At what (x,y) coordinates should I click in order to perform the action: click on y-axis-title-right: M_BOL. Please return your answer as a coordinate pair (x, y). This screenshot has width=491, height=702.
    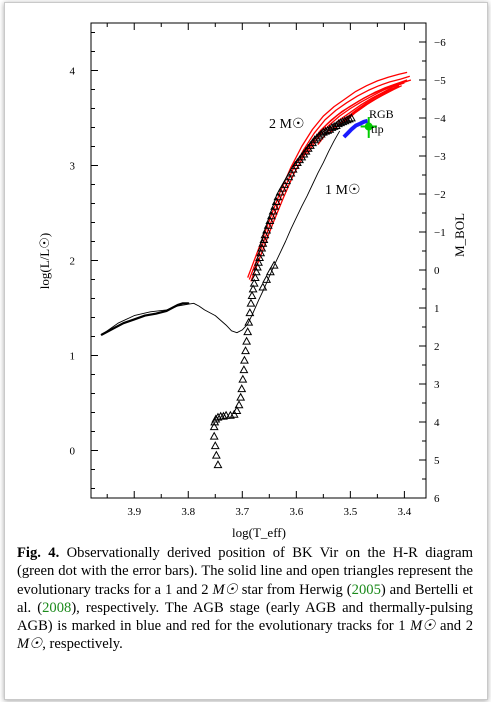
    Looking at the image, I should click on (459, 235).